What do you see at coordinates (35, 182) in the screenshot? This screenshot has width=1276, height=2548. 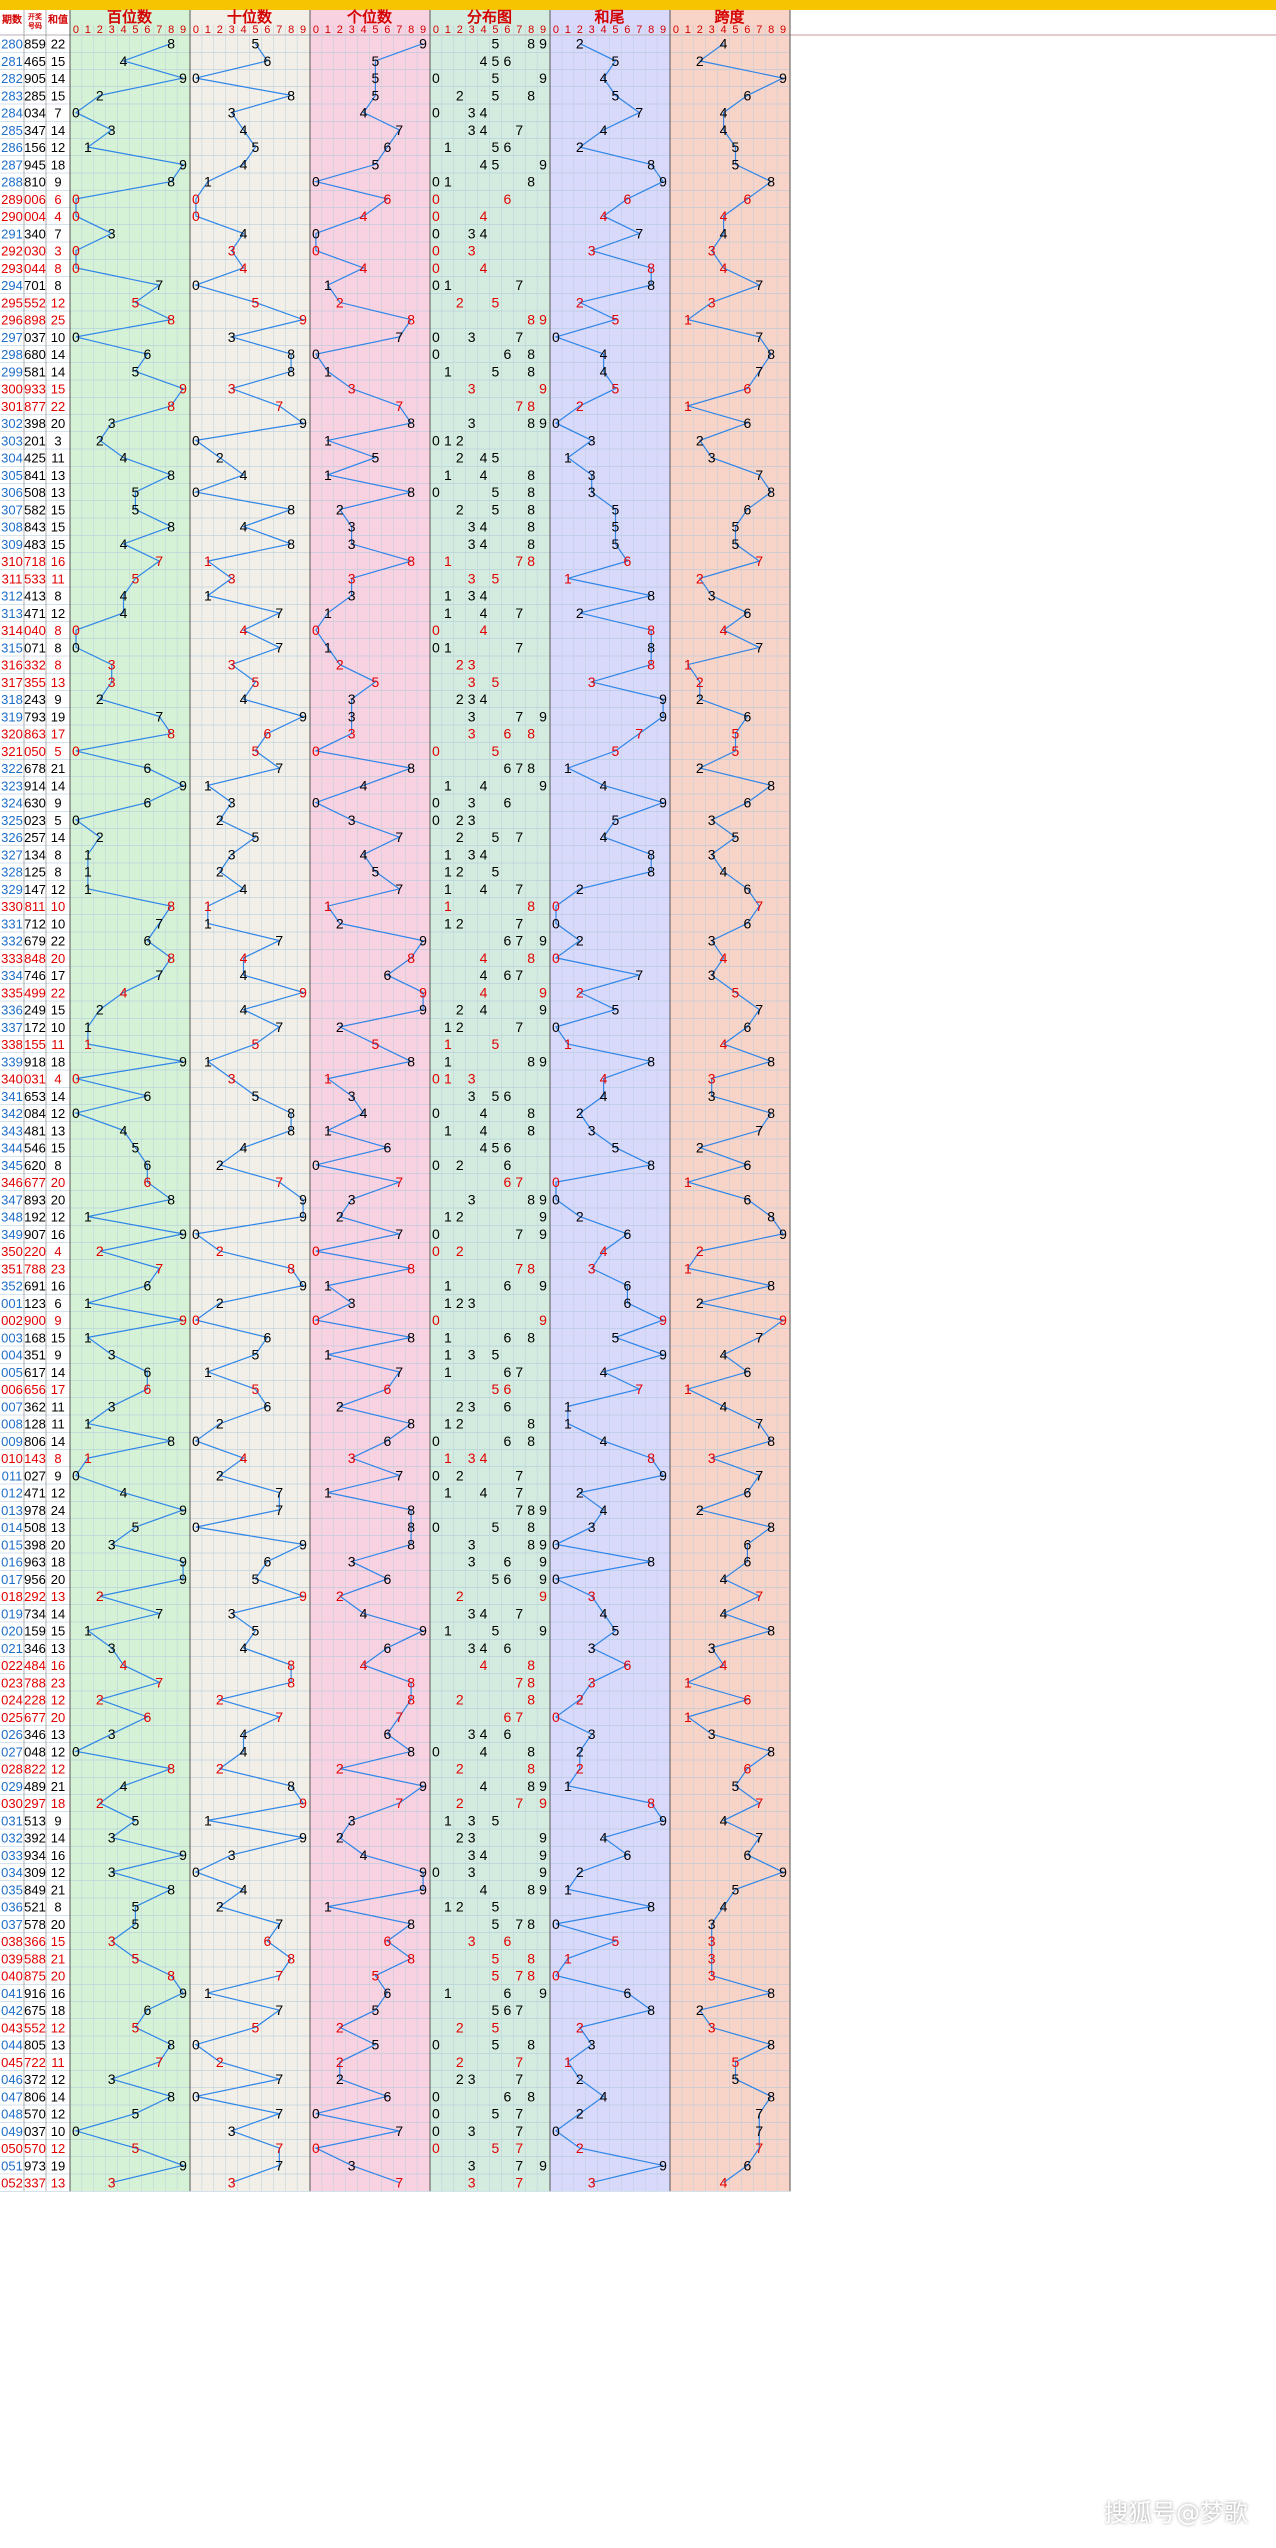 I see `number-cell: 810` at bounding box center [35, 182].